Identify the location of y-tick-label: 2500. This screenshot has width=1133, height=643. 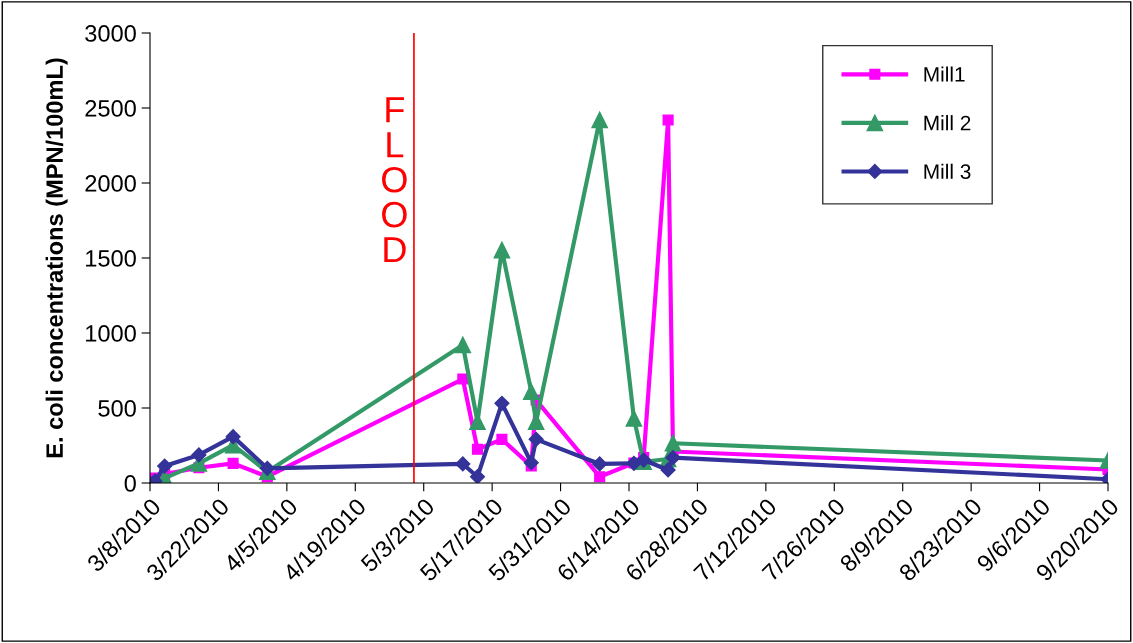
(110, 108).